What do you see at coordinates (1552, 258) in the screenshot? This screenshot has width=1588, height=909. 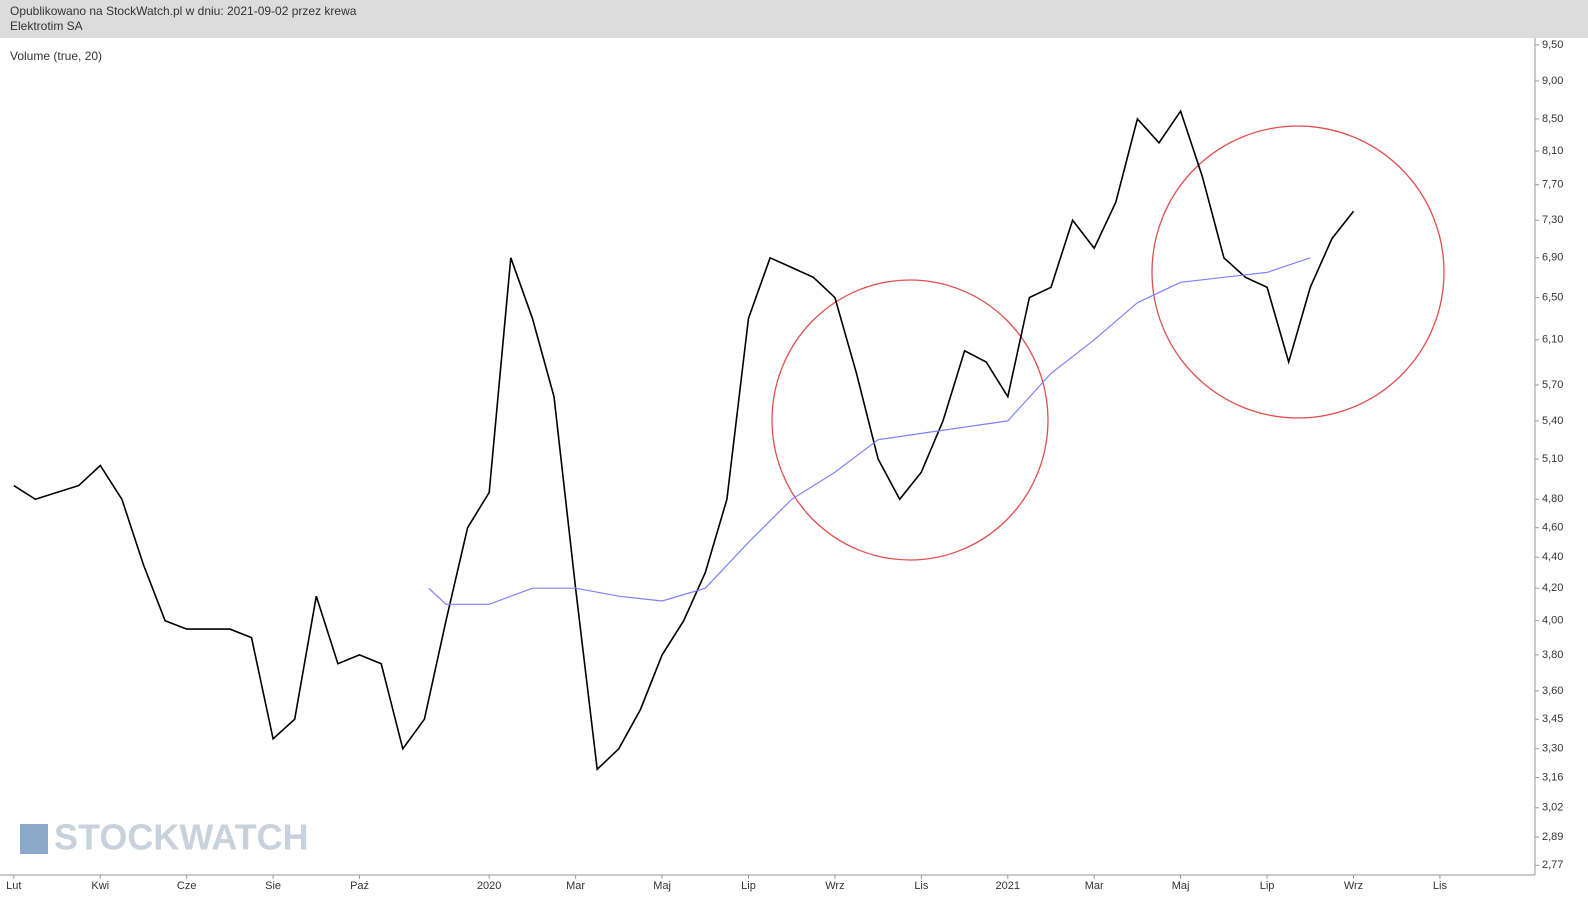 I see `y-tick-label: 6,90` at bounding box center [1552, 258].